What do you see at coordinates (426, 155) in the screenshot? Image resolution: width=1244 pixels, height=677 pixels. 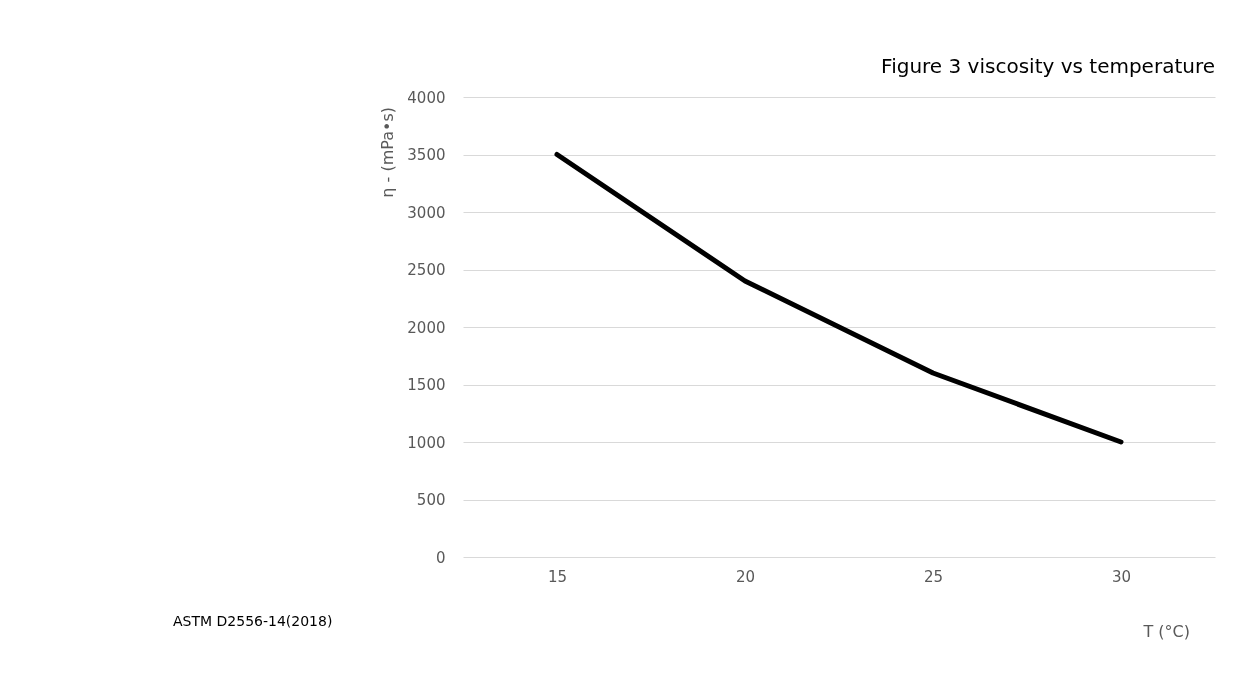 I see `y-tick-label: 3500` at bounding box center [426, 155].